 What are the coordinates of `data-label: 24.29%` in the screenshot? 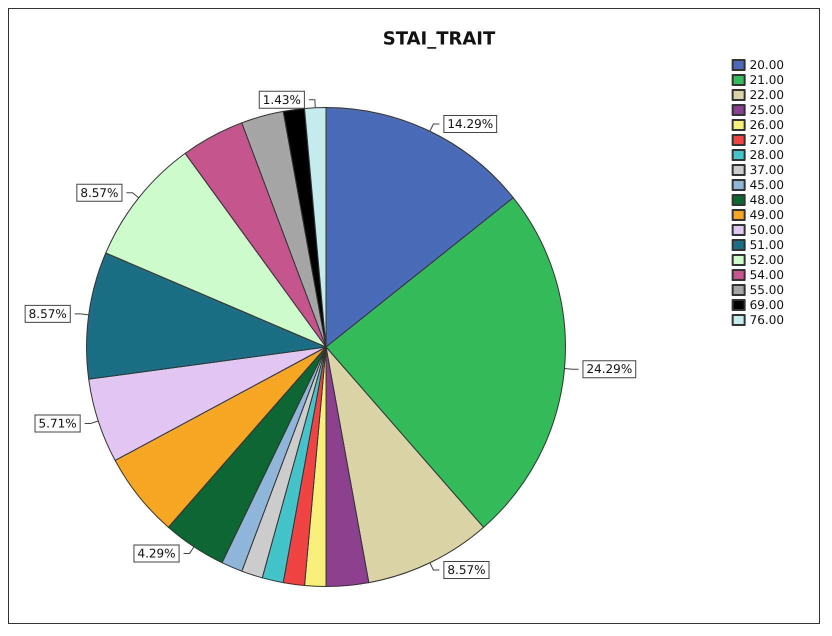 It's located at (609, 369).